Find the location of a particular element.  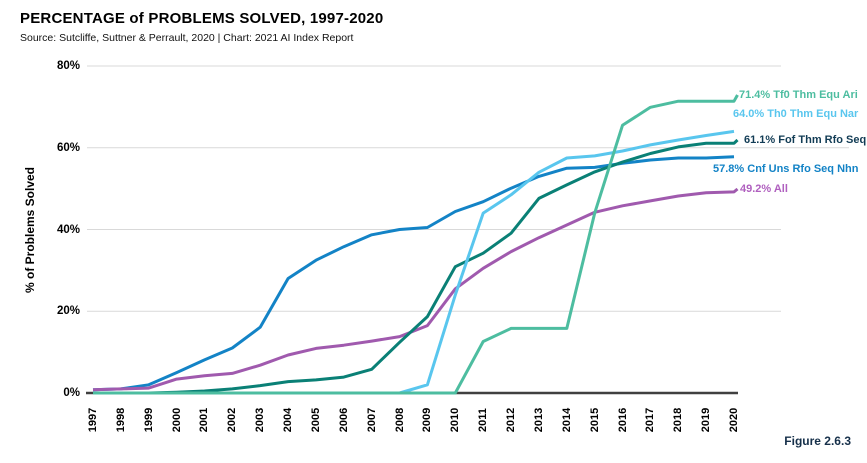

series-end-label-all: 49.2% All is located at coordinates (764, 189).